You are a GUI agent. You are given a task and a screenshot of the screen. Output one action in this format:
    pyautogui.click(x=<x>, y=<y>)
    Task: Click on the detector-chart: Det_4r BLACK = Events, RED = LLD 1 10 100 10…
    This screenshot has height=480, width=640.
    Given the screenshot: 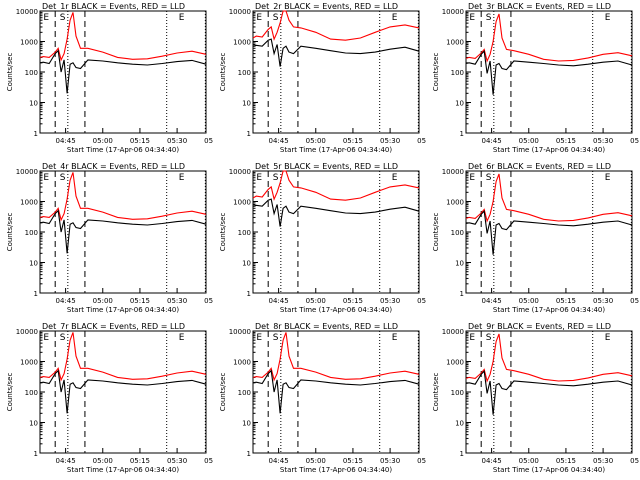 What is the action you would take?
    pyautogui.click(x=109, y=238)
    